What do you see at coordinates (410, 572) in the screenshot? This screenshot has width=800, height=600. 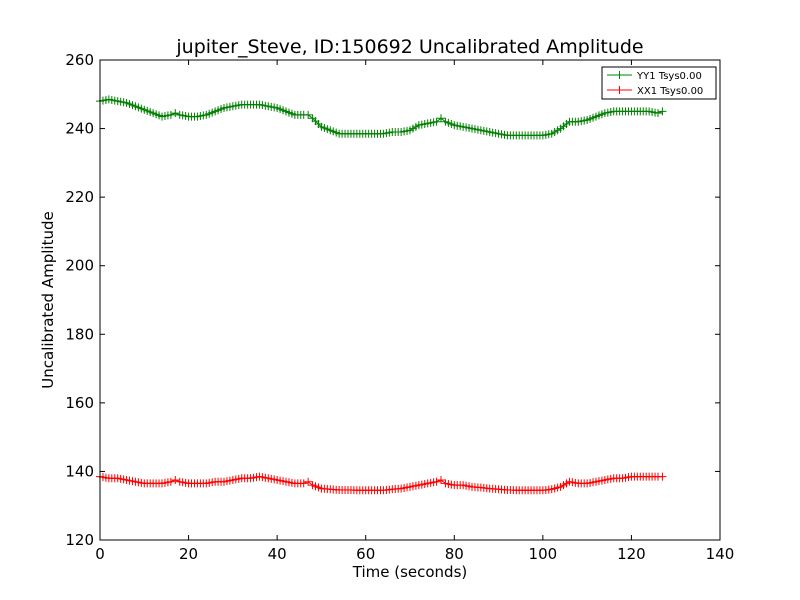 I see `x-axis-label: Time (seconds)` at bounding box center [410, 572].